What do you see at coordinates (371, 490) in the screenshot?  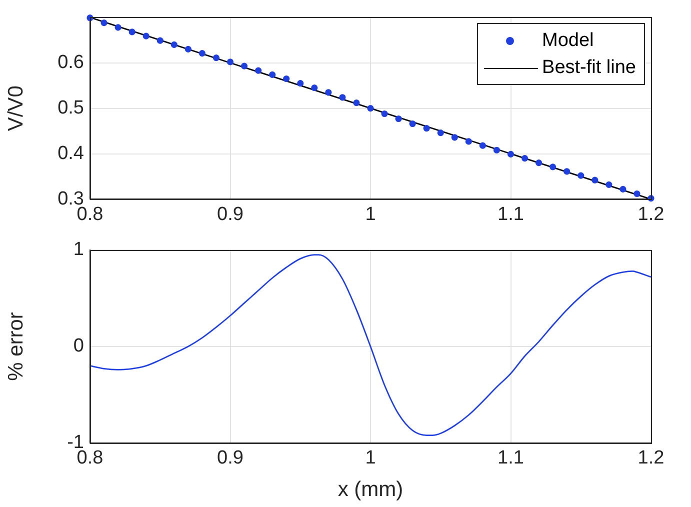 I see `x-axis-title: x (mm)` at bounding box center [371, 490].